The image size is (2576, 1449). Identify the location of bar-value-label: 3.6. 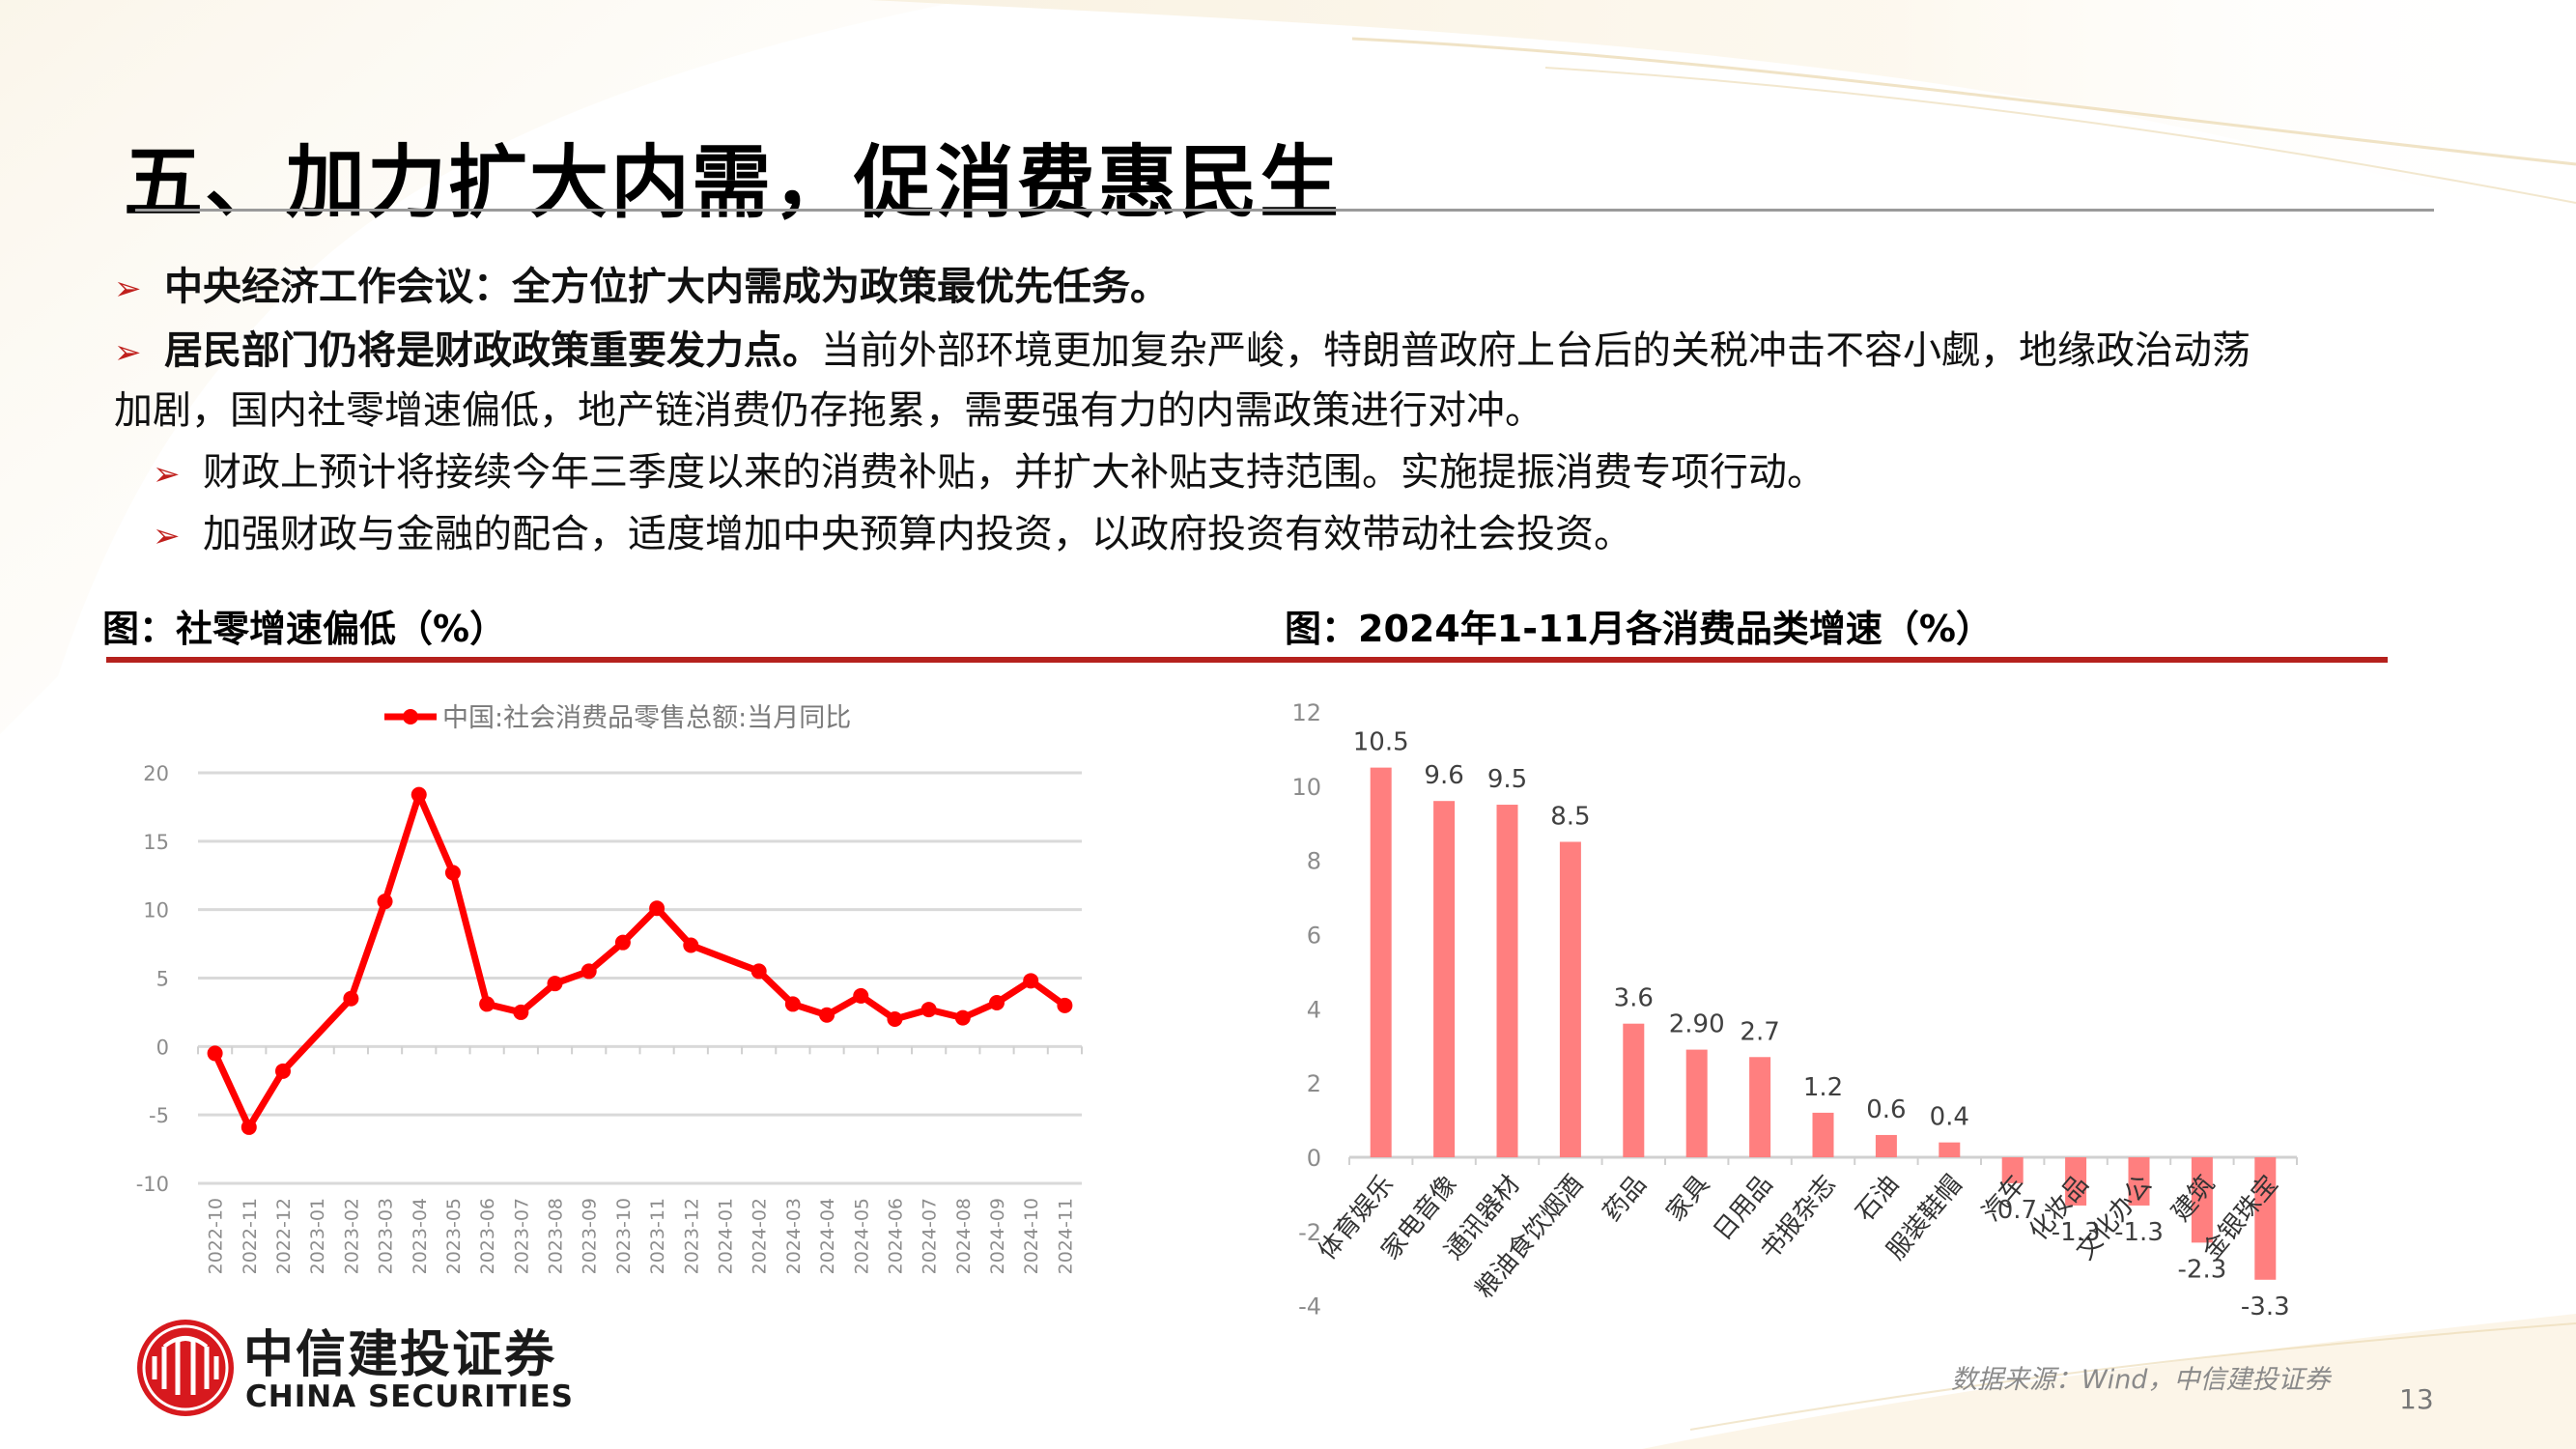
(1634, 998).